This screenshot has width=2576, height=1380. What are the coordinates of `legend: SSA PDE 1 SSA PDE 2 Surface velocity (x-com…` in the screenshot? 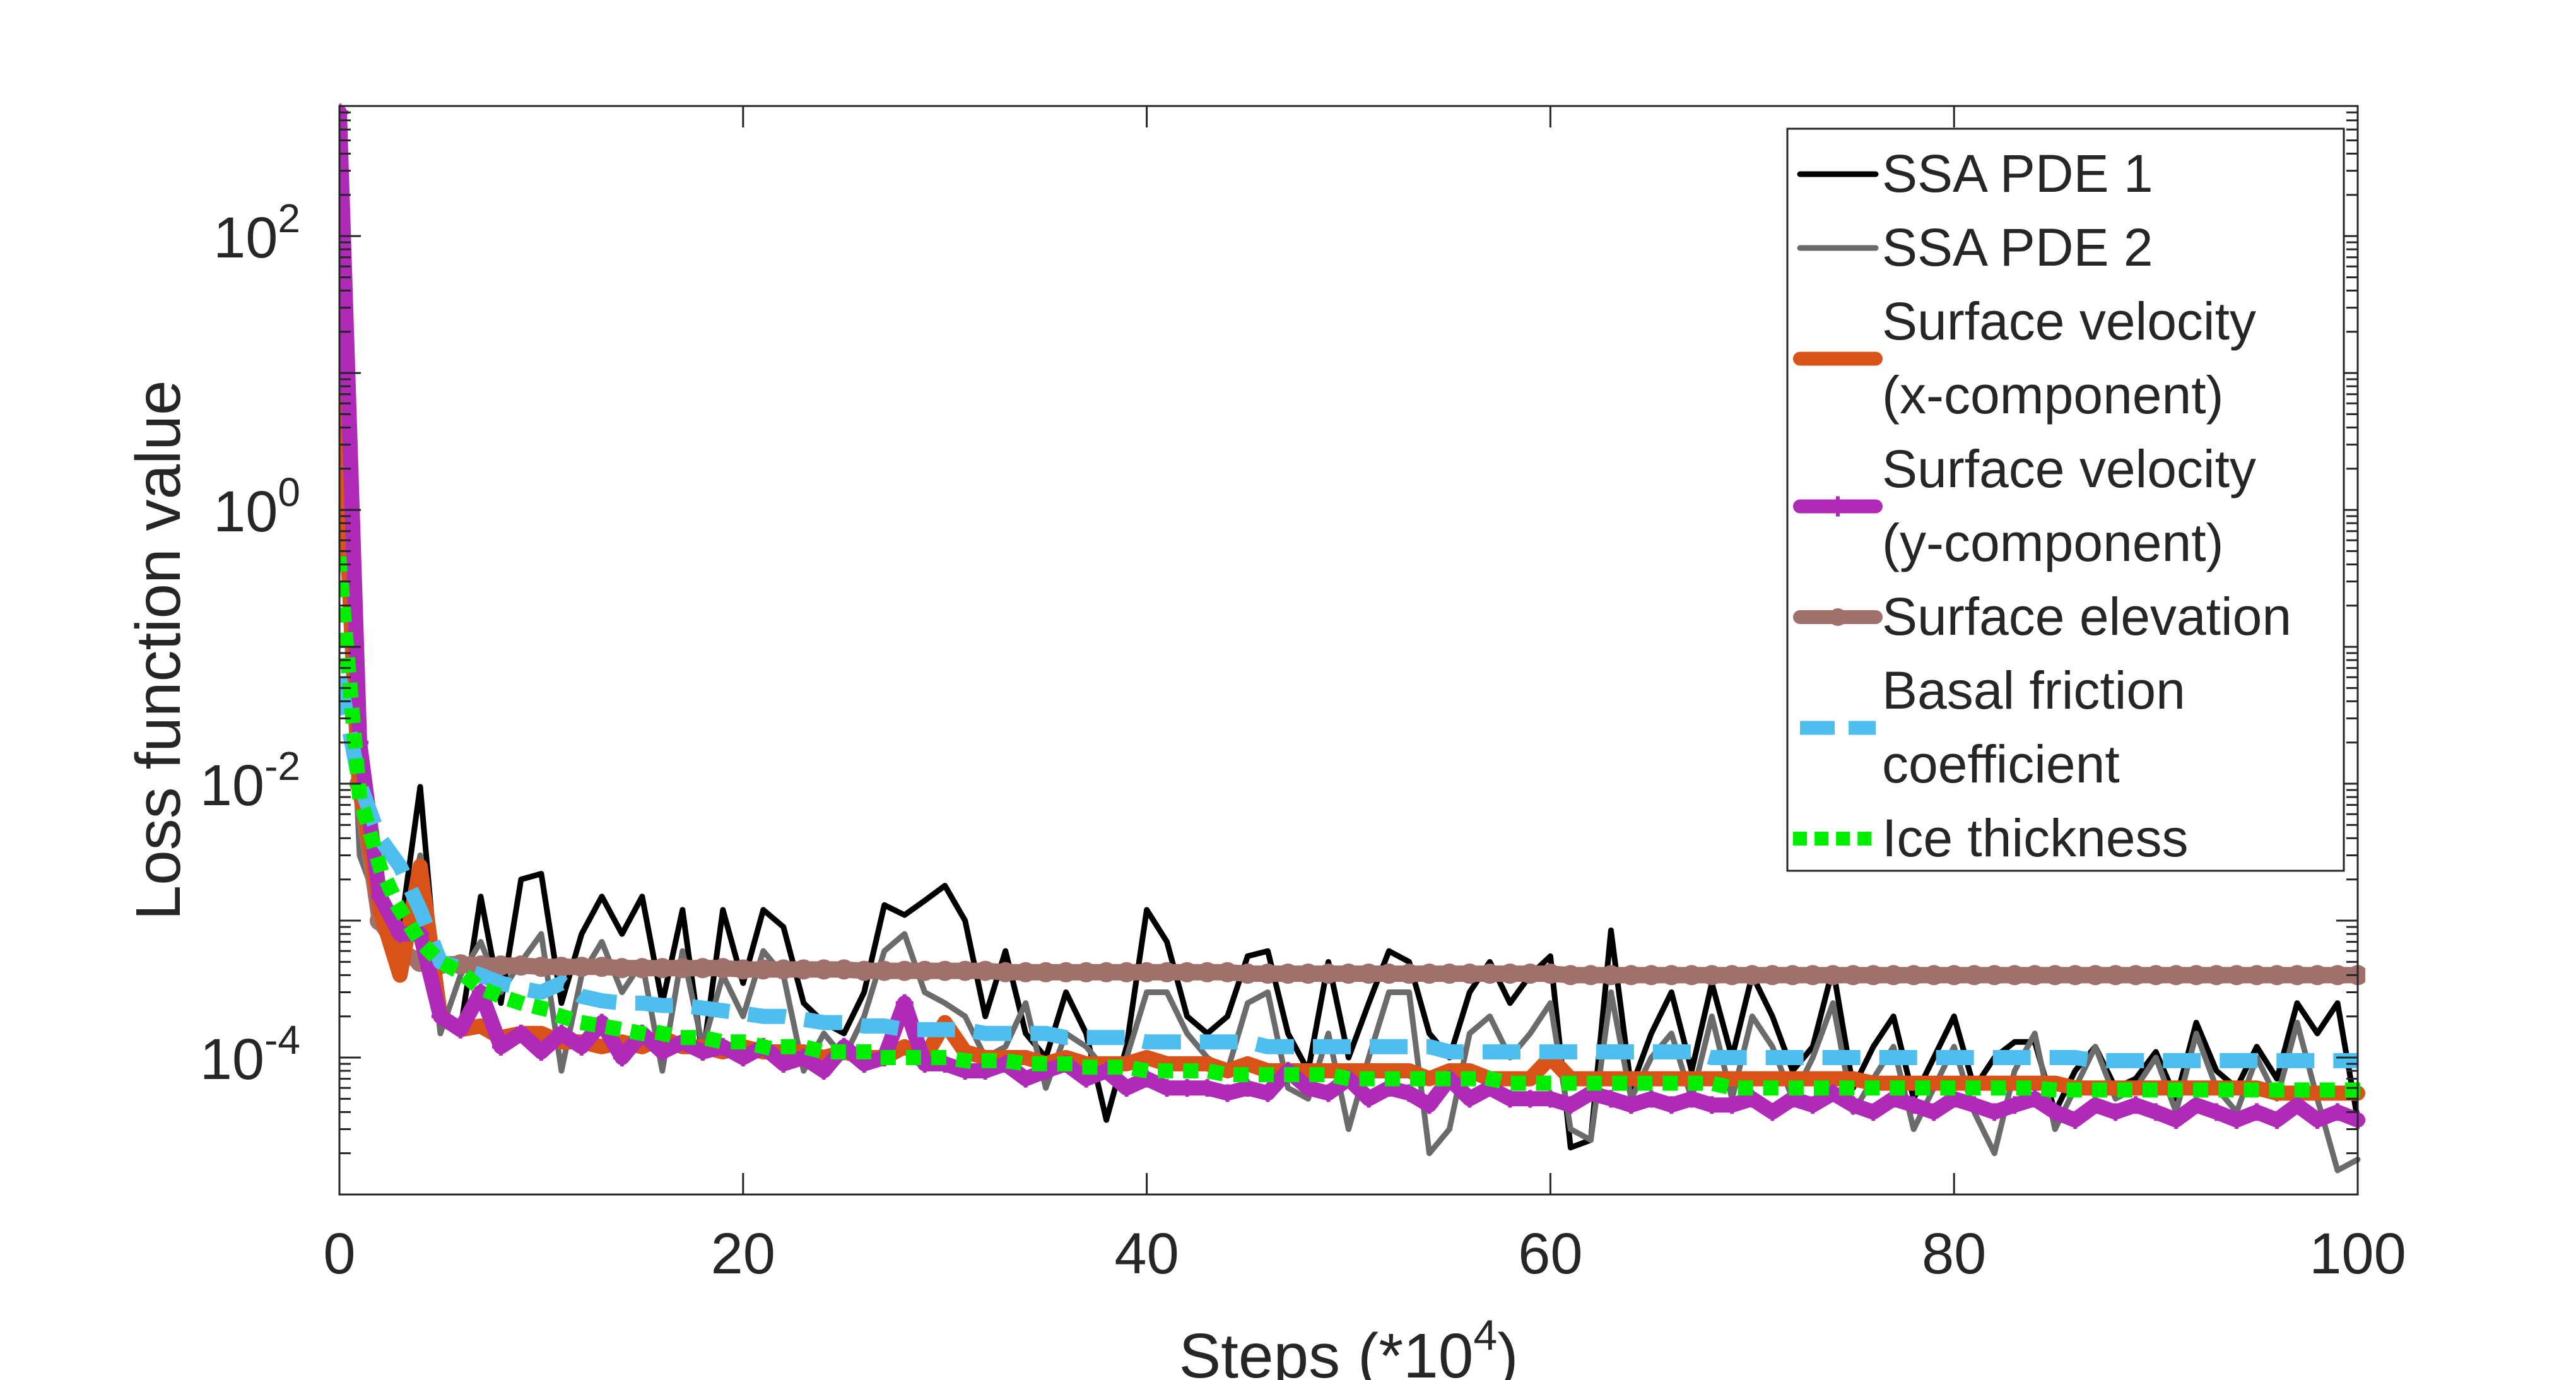 It's located at (2065, 499).